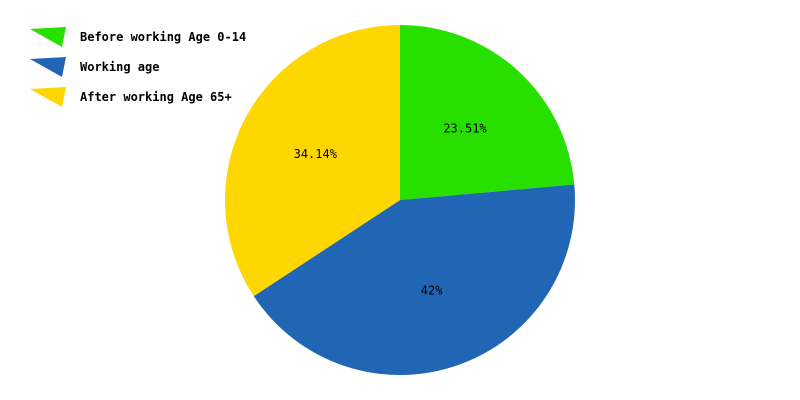  I want to click on slice-label-2: 42%, so click(432, 290).